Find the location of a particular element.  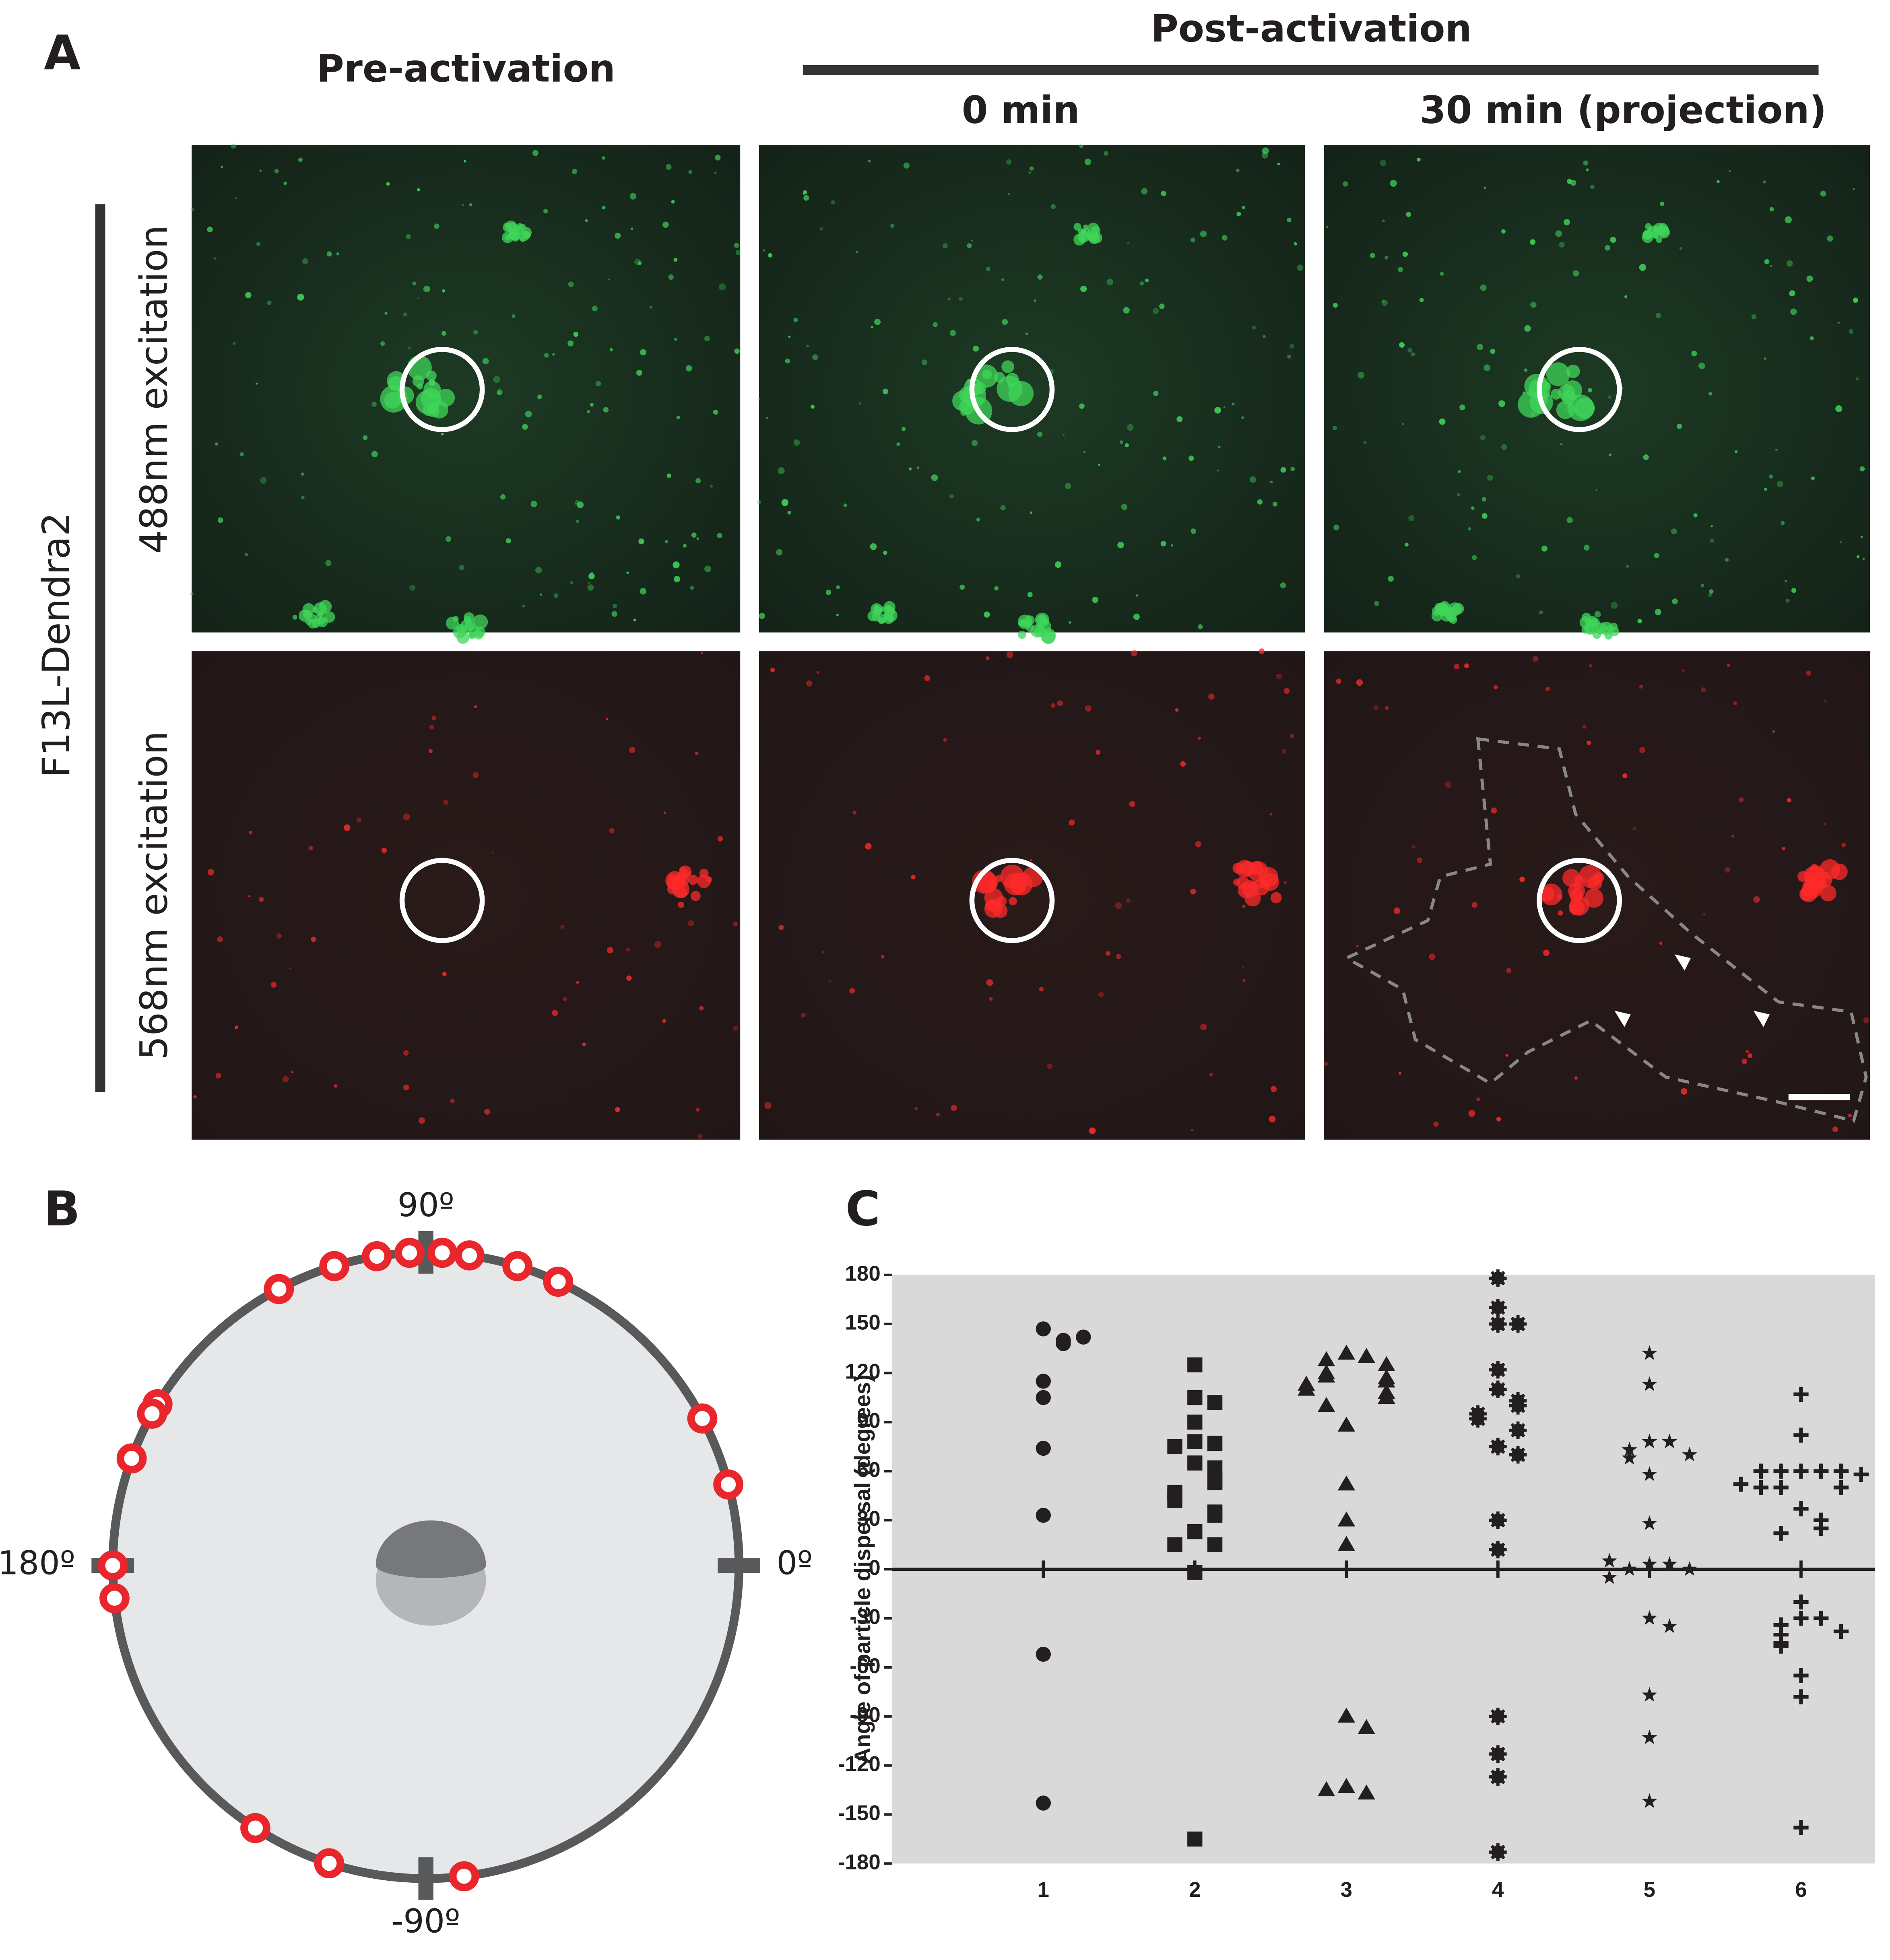

image-background is located at coordinates (1032, 896).